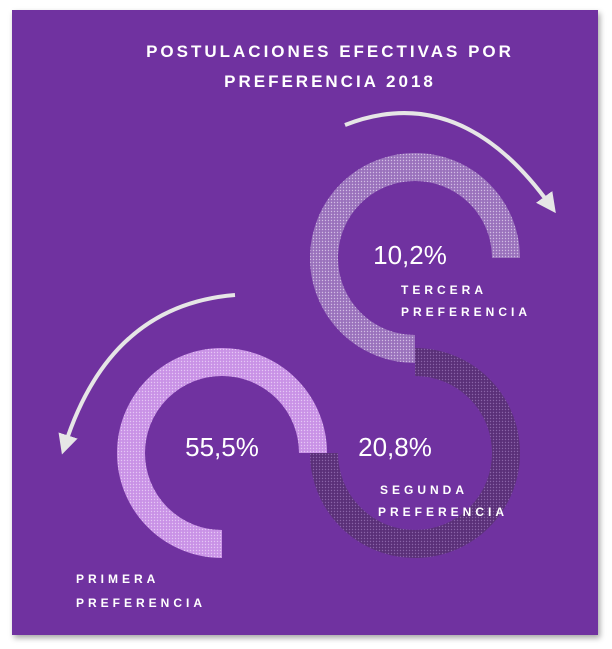 This screenshot has width=612, height=649. I want to click on value: 10,2%, so click(410, 255).